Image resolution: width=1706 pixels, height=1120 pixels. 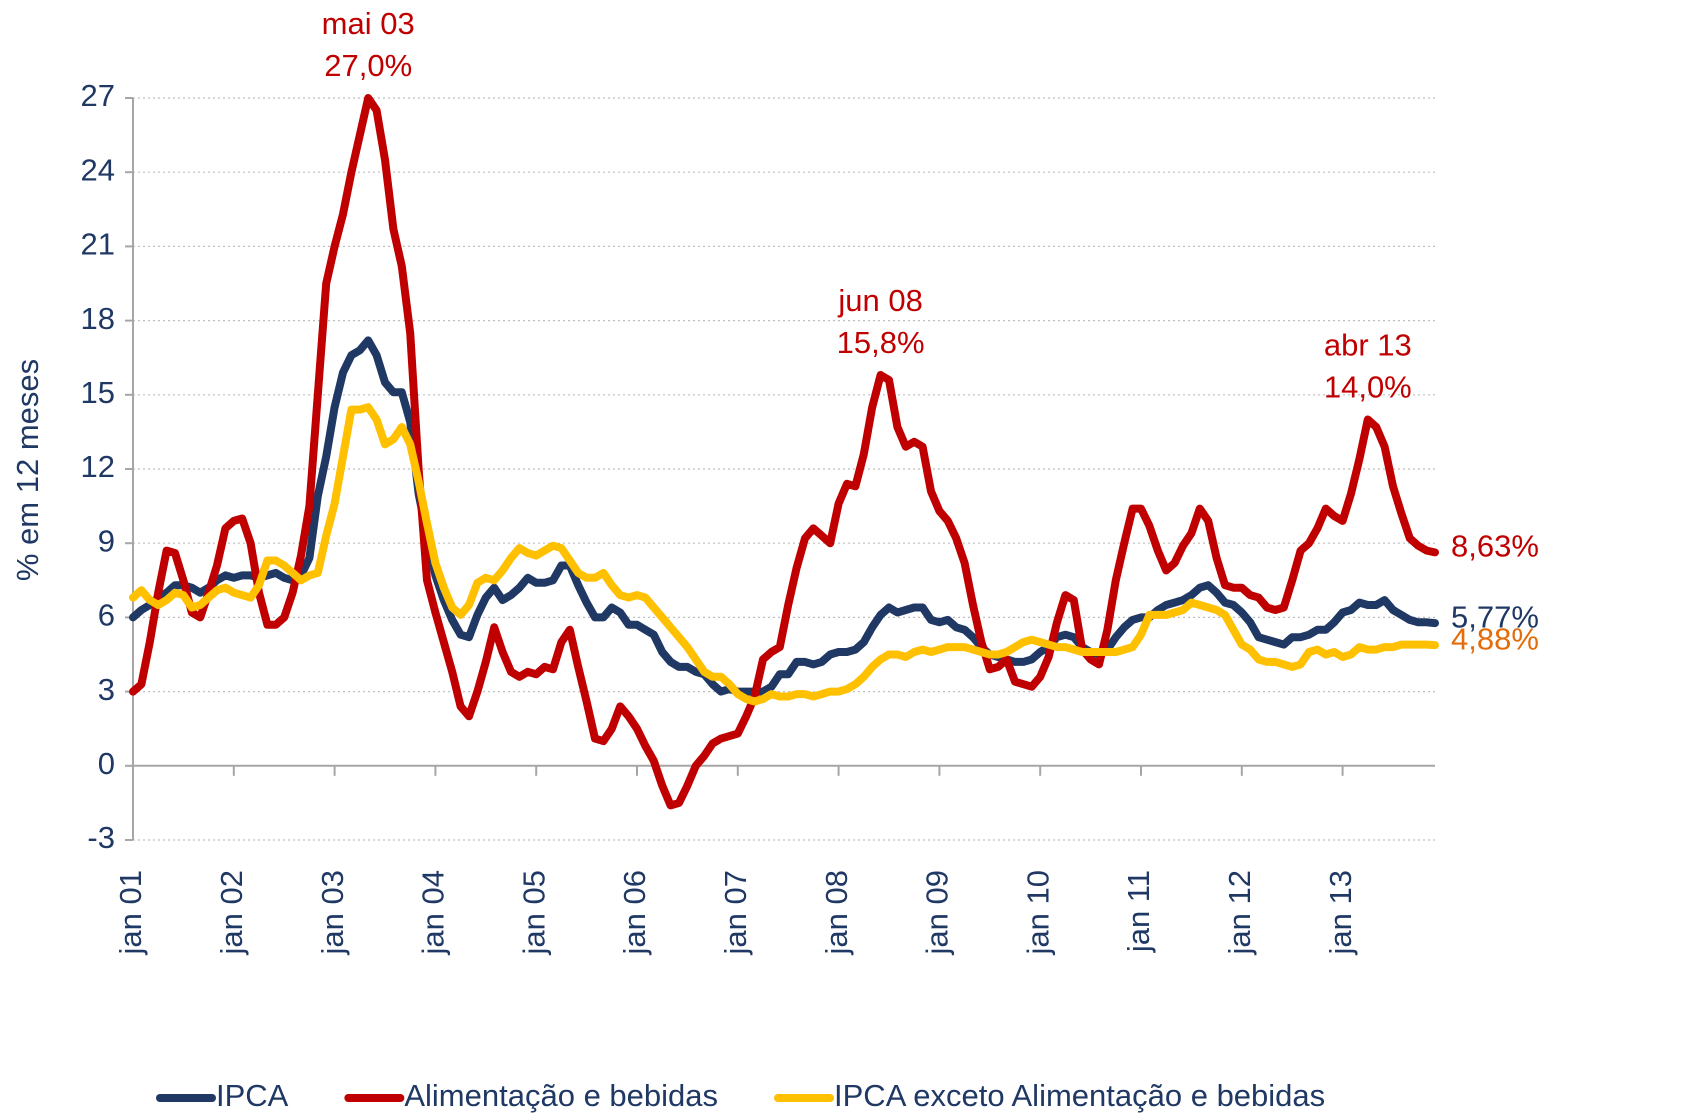 What do you see at coordinates (1368, 387) in the screenshot?
I see `peak-value-label: 14,0%` at bounding box center [1368, 387].